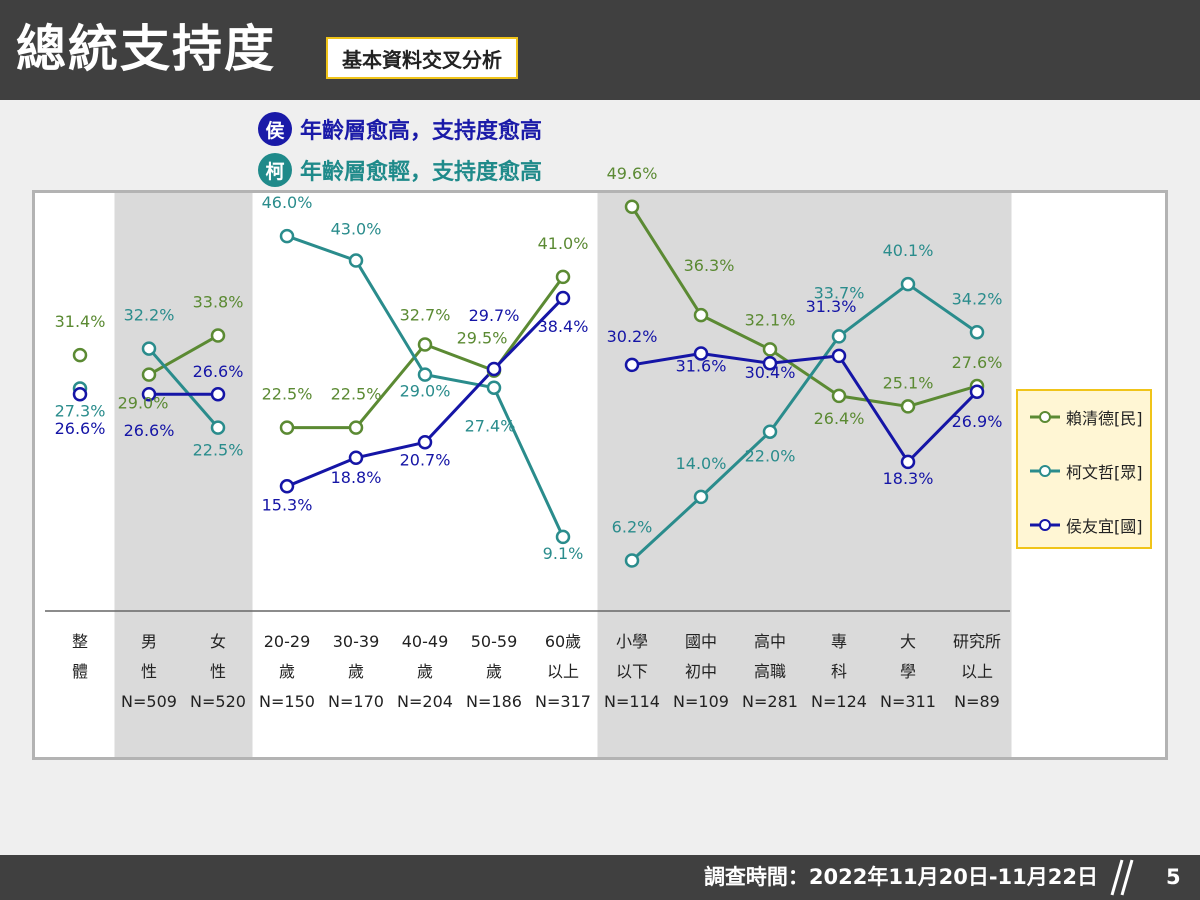  I want to click on note-hou: 侯 年齡層愈高，支持度愈高, so click(400, 129).